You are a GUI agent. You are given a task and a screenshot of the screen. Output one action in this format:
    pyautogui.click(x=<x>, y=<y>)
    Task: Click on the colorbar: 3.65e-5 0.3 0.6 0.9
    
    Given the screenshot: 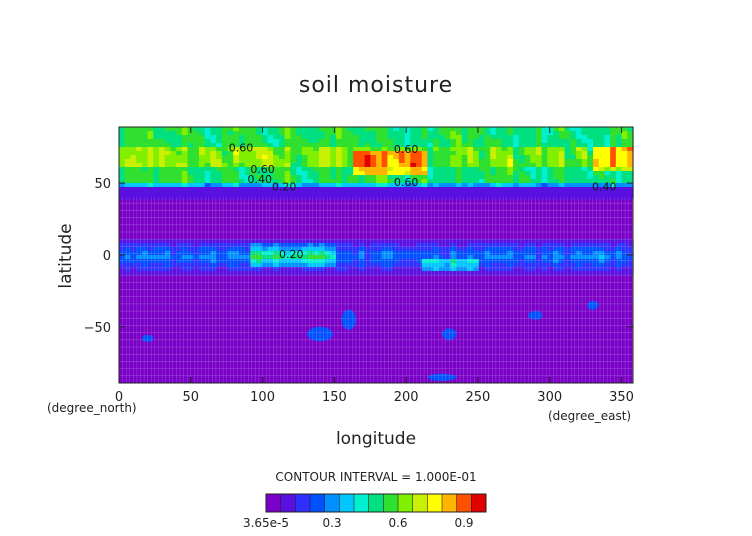 What is the action you would take?
    pyautogui.click(x=365, y=511)
    